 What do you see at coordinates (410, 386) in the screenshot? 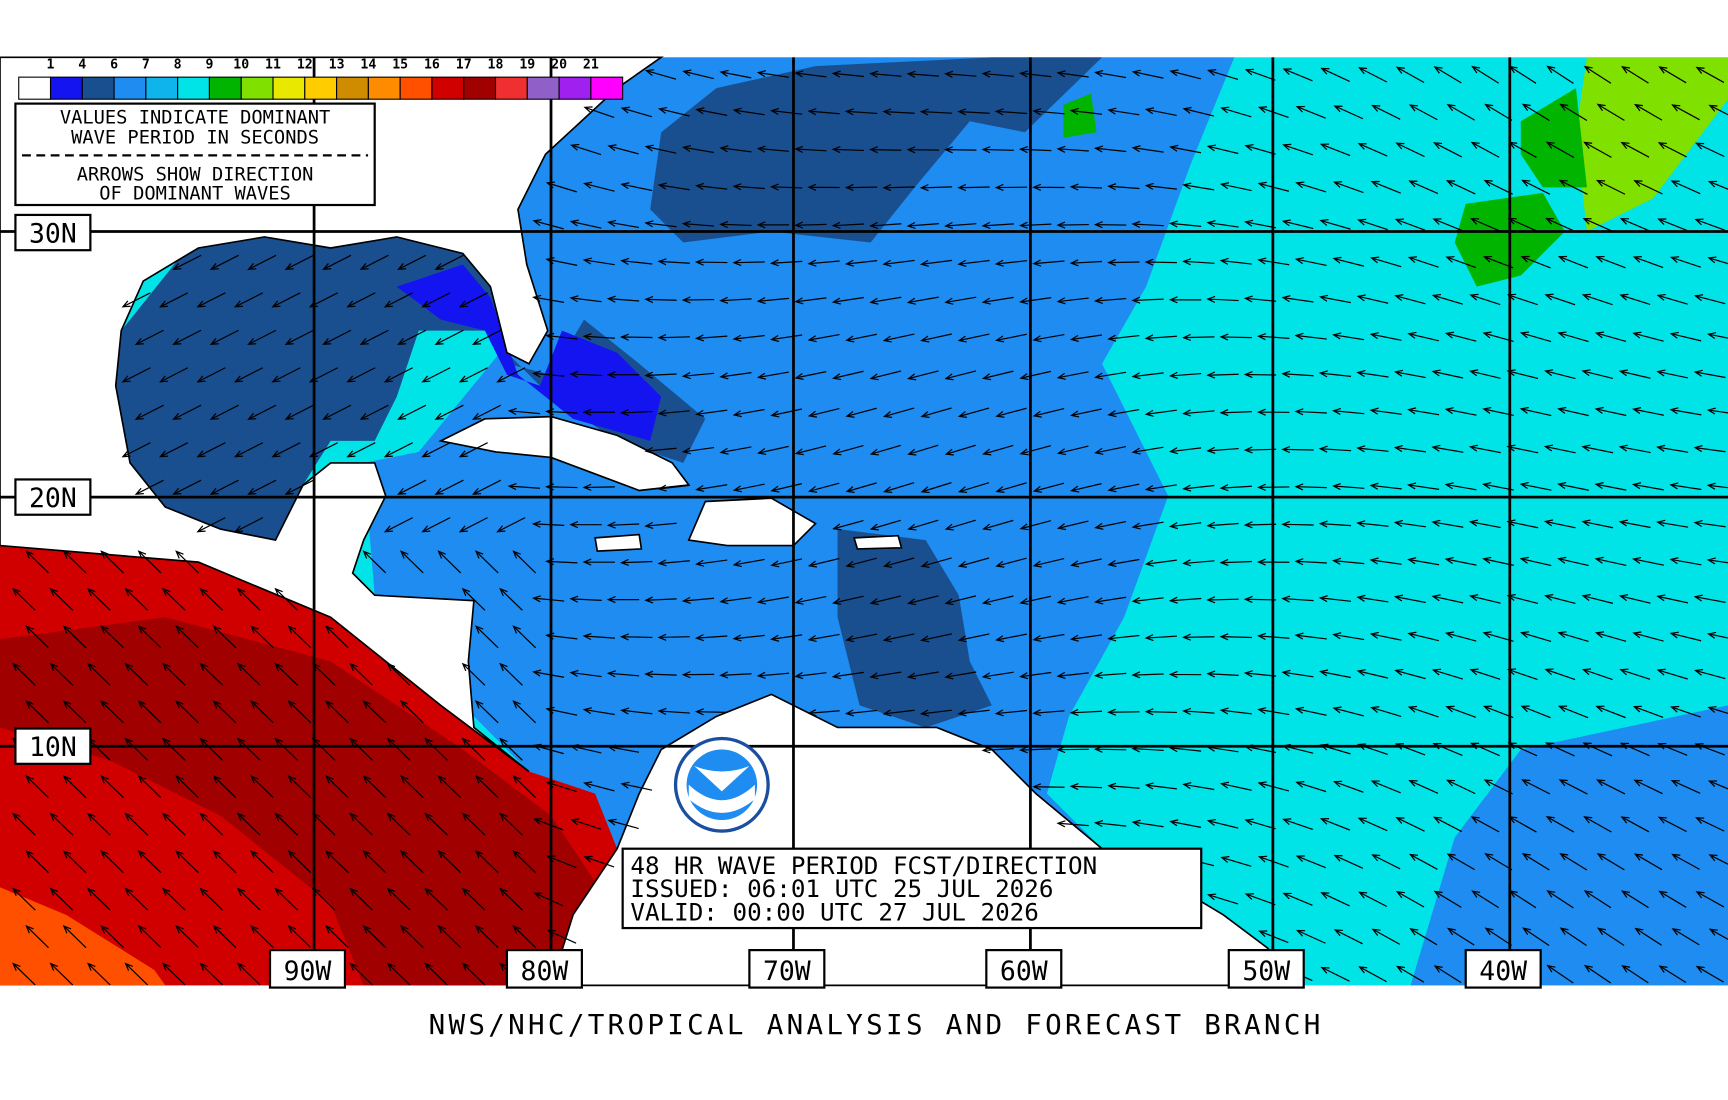
I see `gulf-region` at bounding box center [410, 386].